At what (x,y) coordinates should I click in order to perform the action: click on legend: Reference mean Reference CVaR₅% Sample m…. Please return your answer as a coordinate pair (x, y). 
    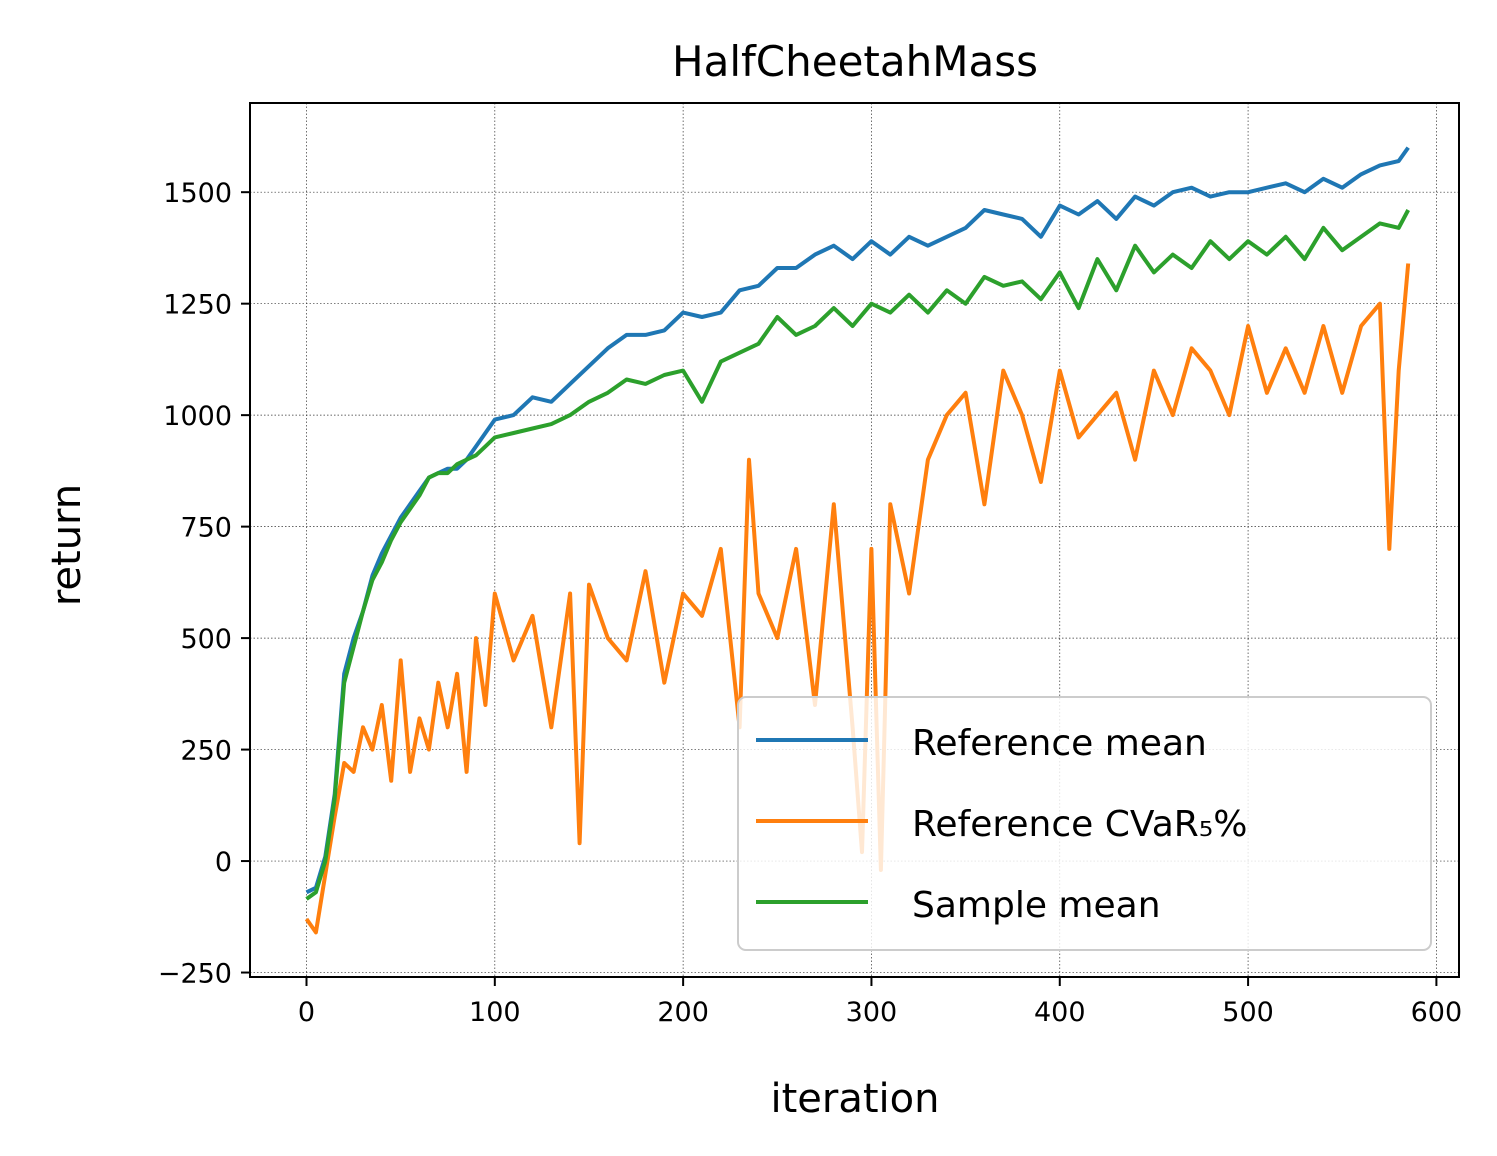
    Looking at the image, I should click on (1084, 823).